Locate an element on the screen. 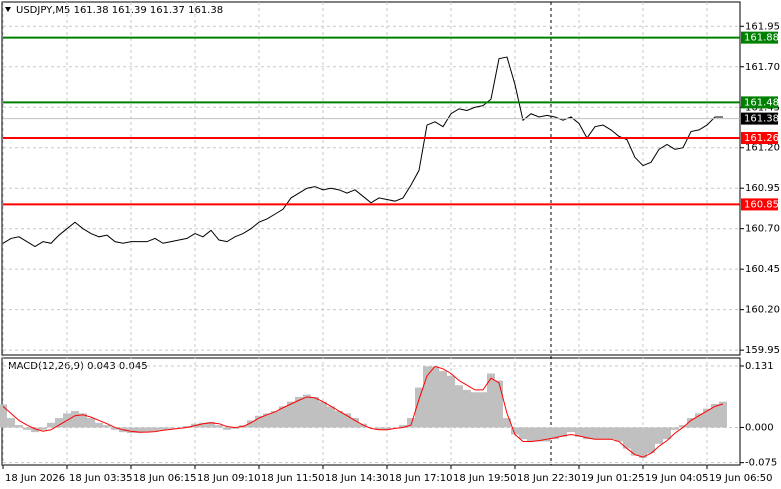  level-label: 161.48 is located at coordinates (761, 102).